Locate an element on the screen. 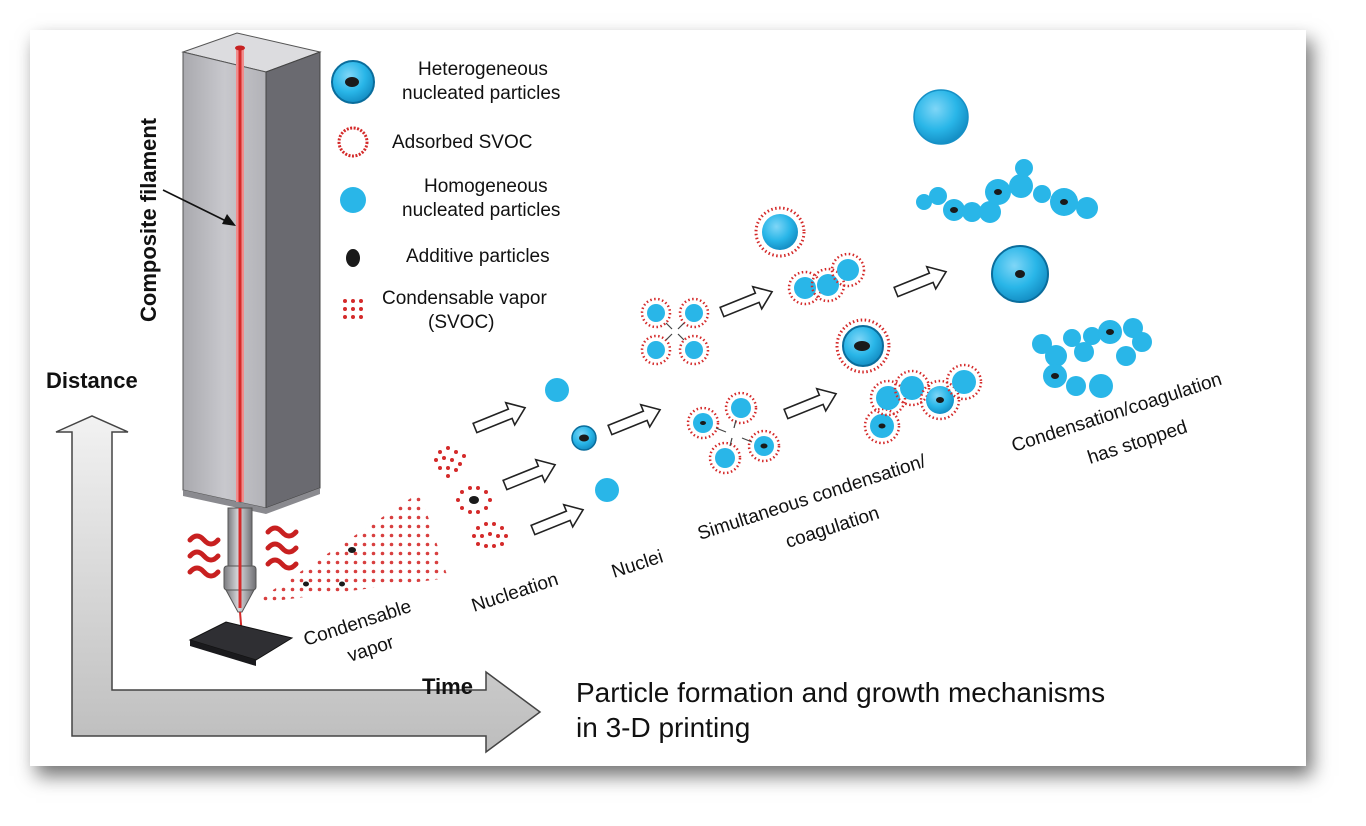 The width and height of the screenshot is (1366, 826). process-arrows is located at coordinates (710, 400).